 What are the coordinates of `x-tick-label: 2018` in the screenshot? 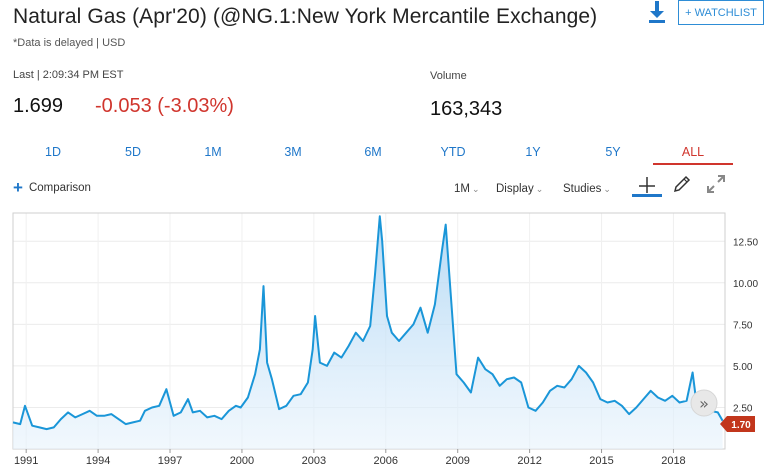 It's located at (673, 461).